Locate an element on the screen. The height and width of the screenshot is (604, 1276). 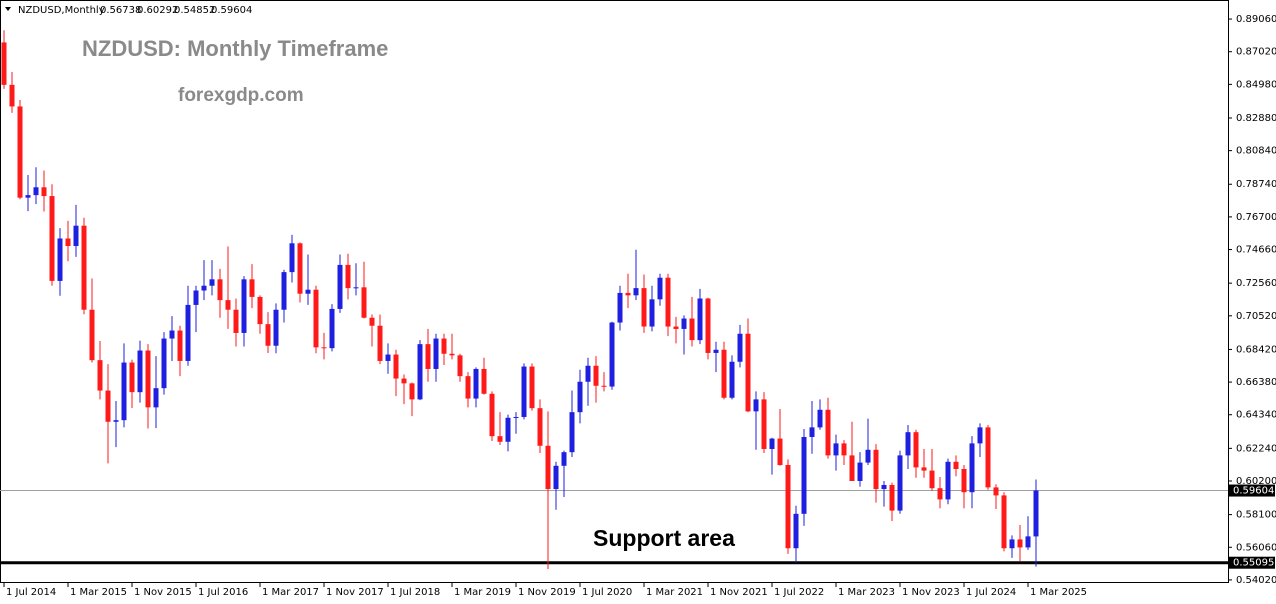
header-open: 0.56738 is located at coordinates (120, 10).